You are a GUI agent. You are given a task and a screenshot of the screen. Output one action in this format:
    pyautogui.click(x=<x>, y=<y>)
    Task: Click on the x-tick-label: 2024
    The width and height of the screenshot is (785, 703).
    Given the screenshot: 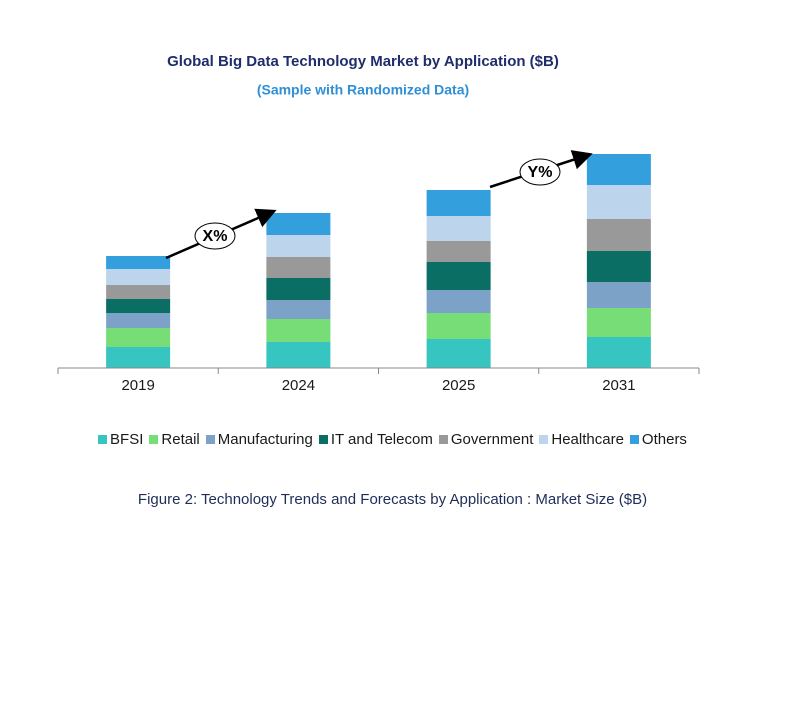 What is the action you would take?
    pyautogui.click(x=298, y=385)
    